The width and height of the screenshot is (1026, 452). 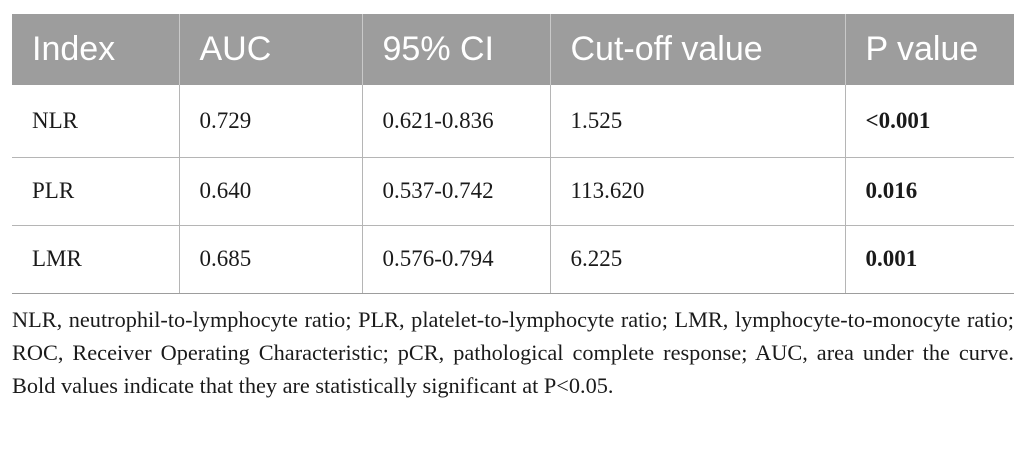 I want to click on cell-auc: 0.685, so click(x=270, y=259).